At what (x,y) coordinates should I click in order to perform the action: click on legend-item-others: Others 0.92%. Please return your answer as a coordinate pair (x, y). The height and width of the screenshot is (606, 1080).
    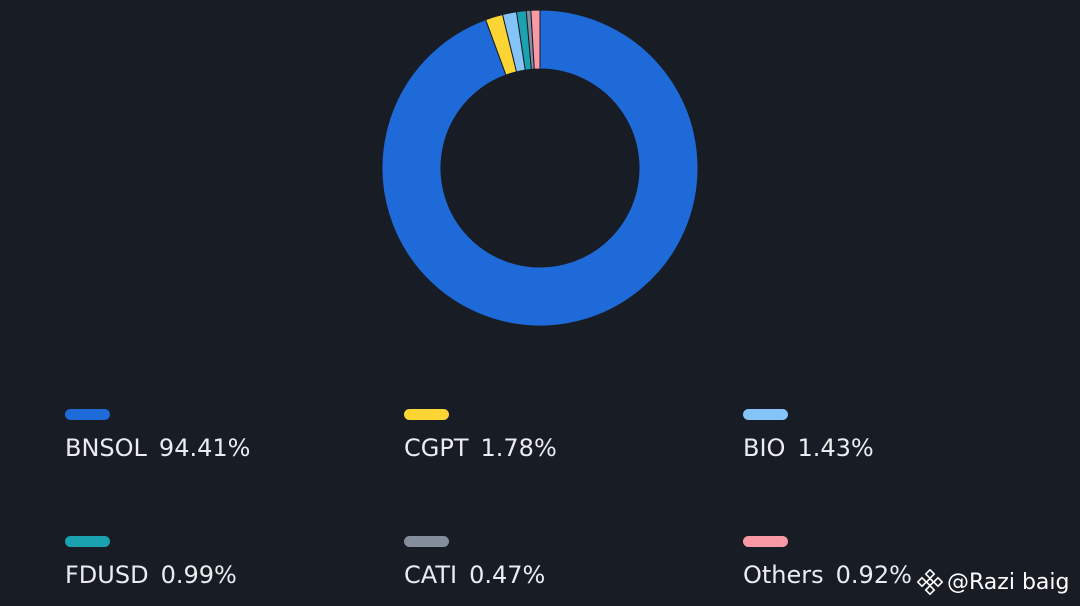
    Looking at the image, I should click on (893, 566).